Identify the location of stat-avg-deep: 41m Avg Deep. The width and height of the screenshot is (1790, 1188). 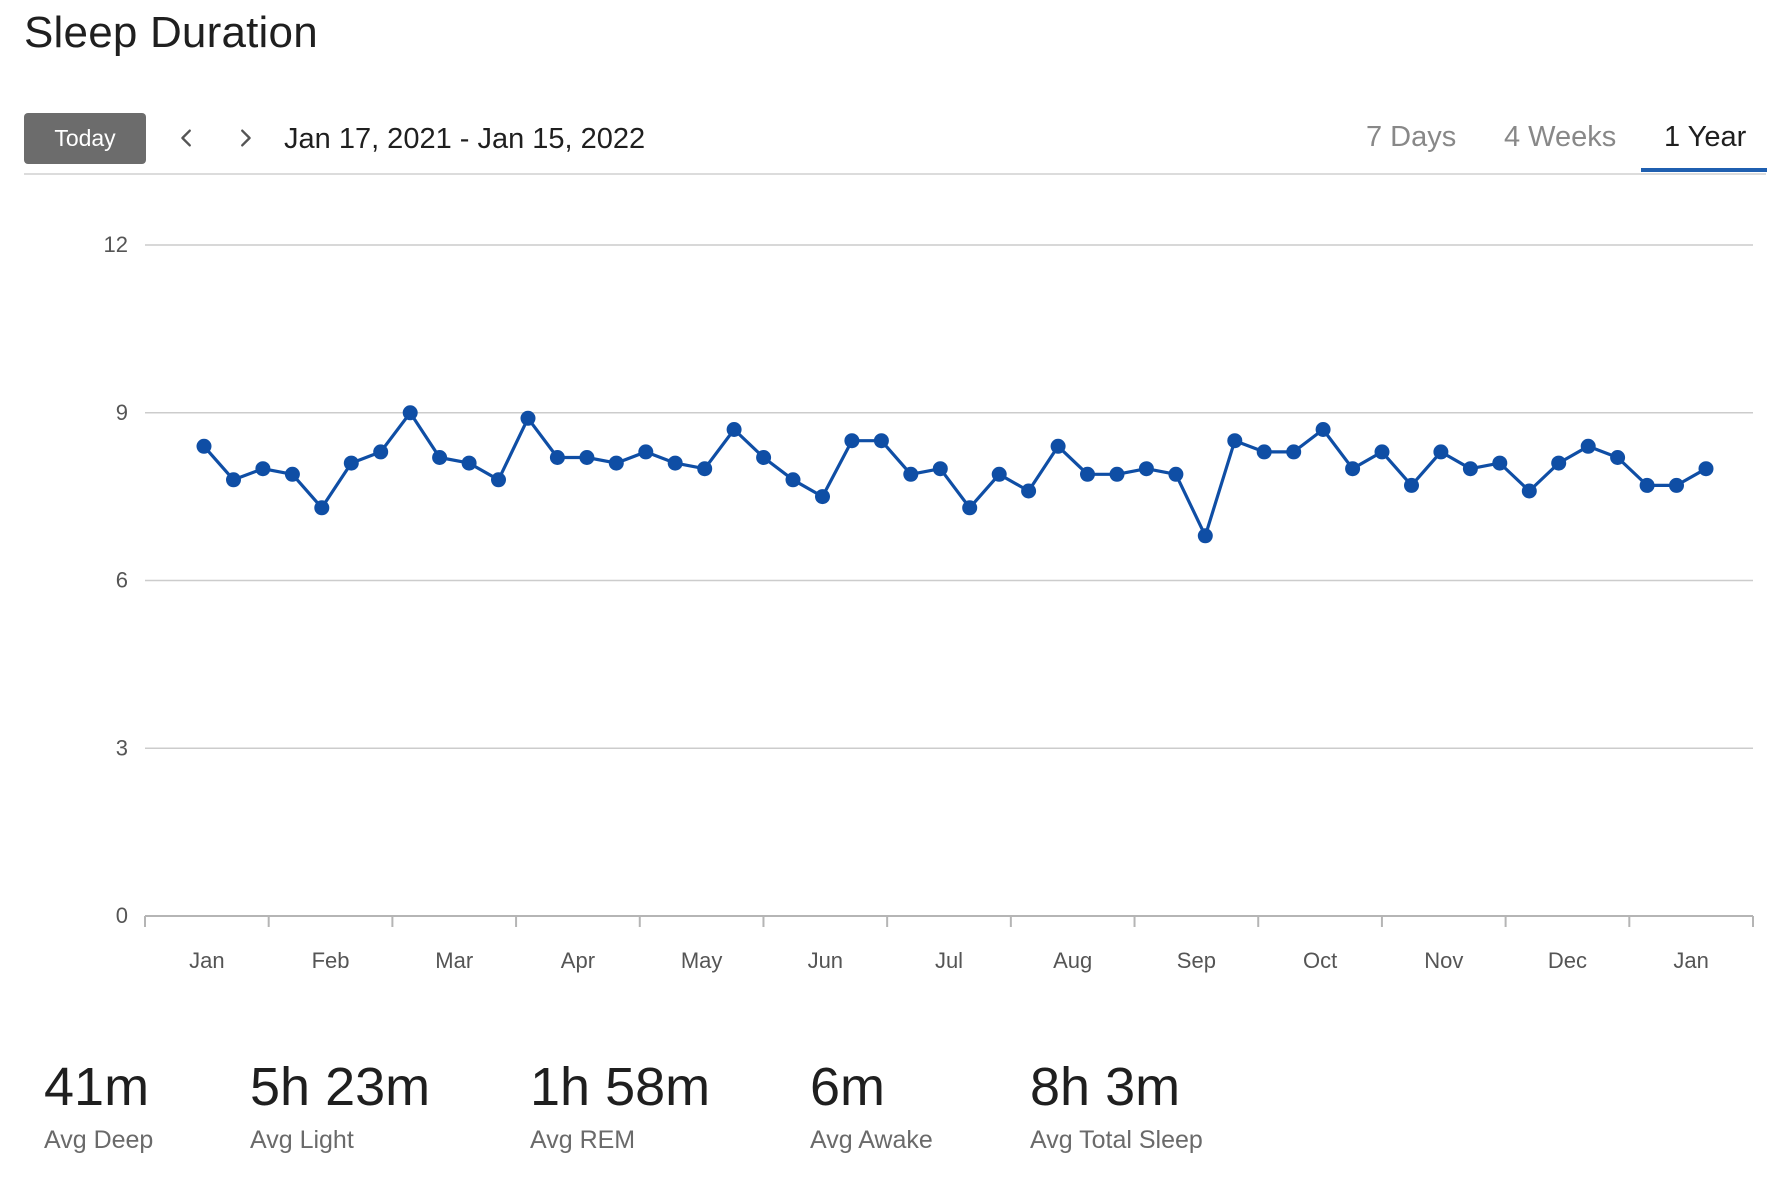
(98, 1107).